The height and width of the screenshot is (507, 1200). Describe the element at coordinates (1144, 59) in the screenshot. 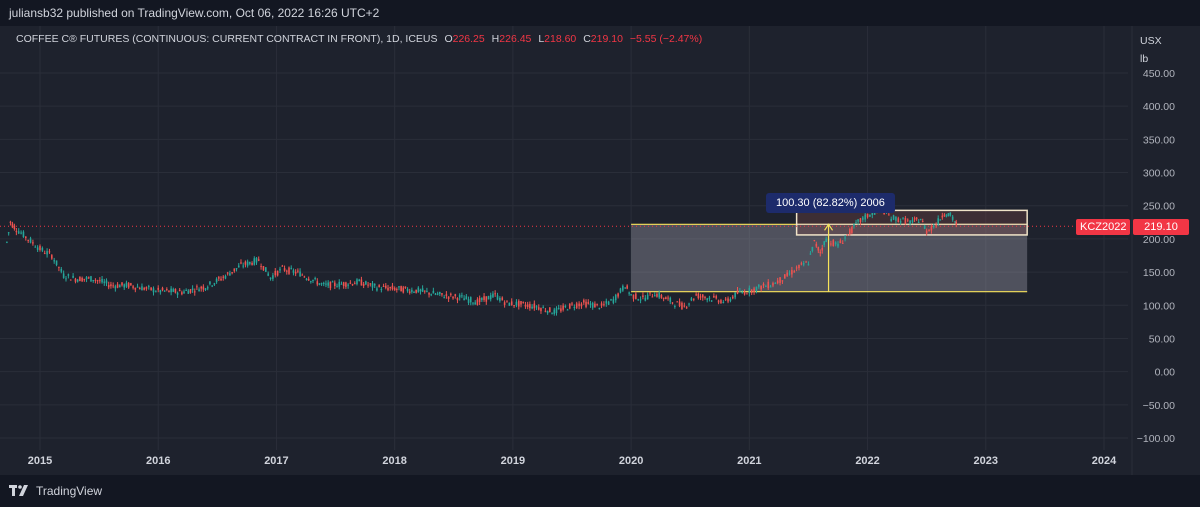

I see `unit-label: lb` at that location.